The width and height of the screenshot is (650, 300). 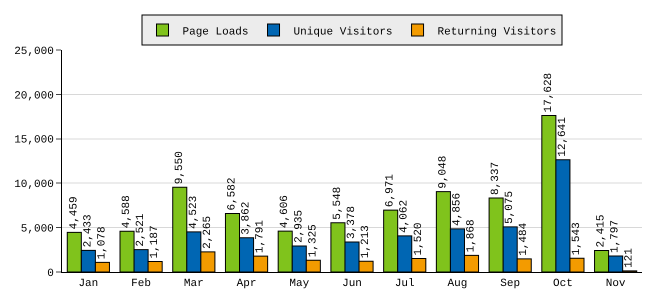 I want to click on data-label: 2,521, so click(x=141, y=230).